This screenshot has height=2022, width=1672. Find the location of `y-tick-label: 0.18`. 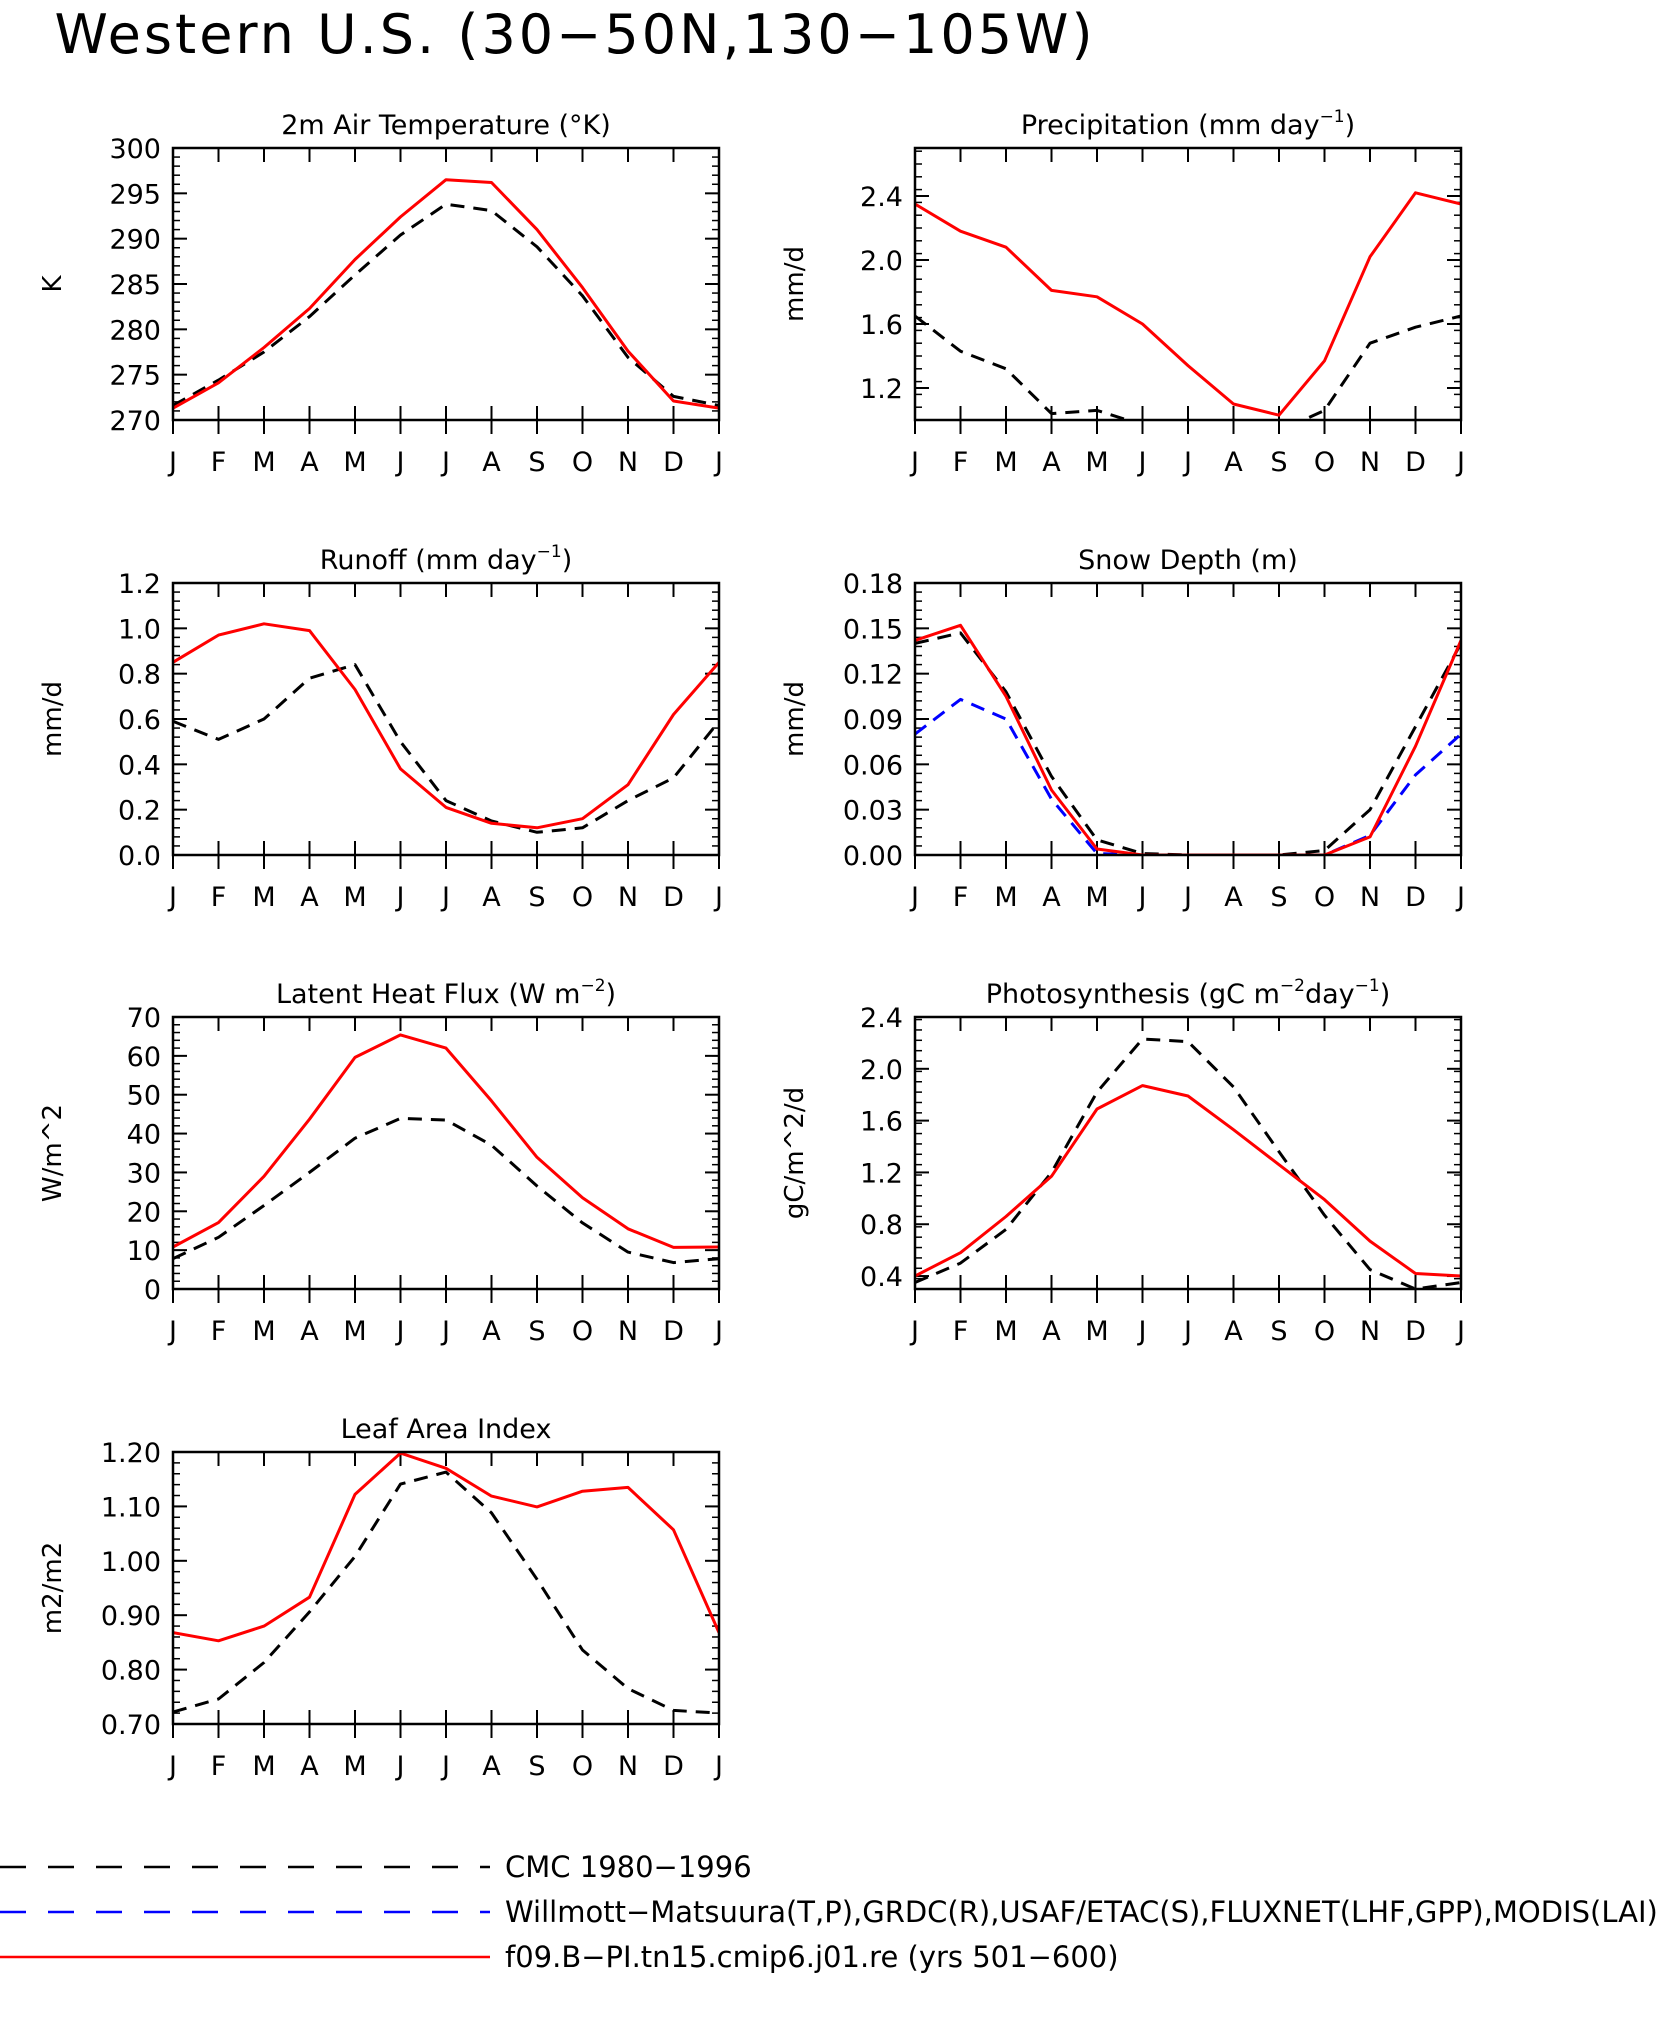

y-tick-label: 0.18 is located at coordinates (873, 584).